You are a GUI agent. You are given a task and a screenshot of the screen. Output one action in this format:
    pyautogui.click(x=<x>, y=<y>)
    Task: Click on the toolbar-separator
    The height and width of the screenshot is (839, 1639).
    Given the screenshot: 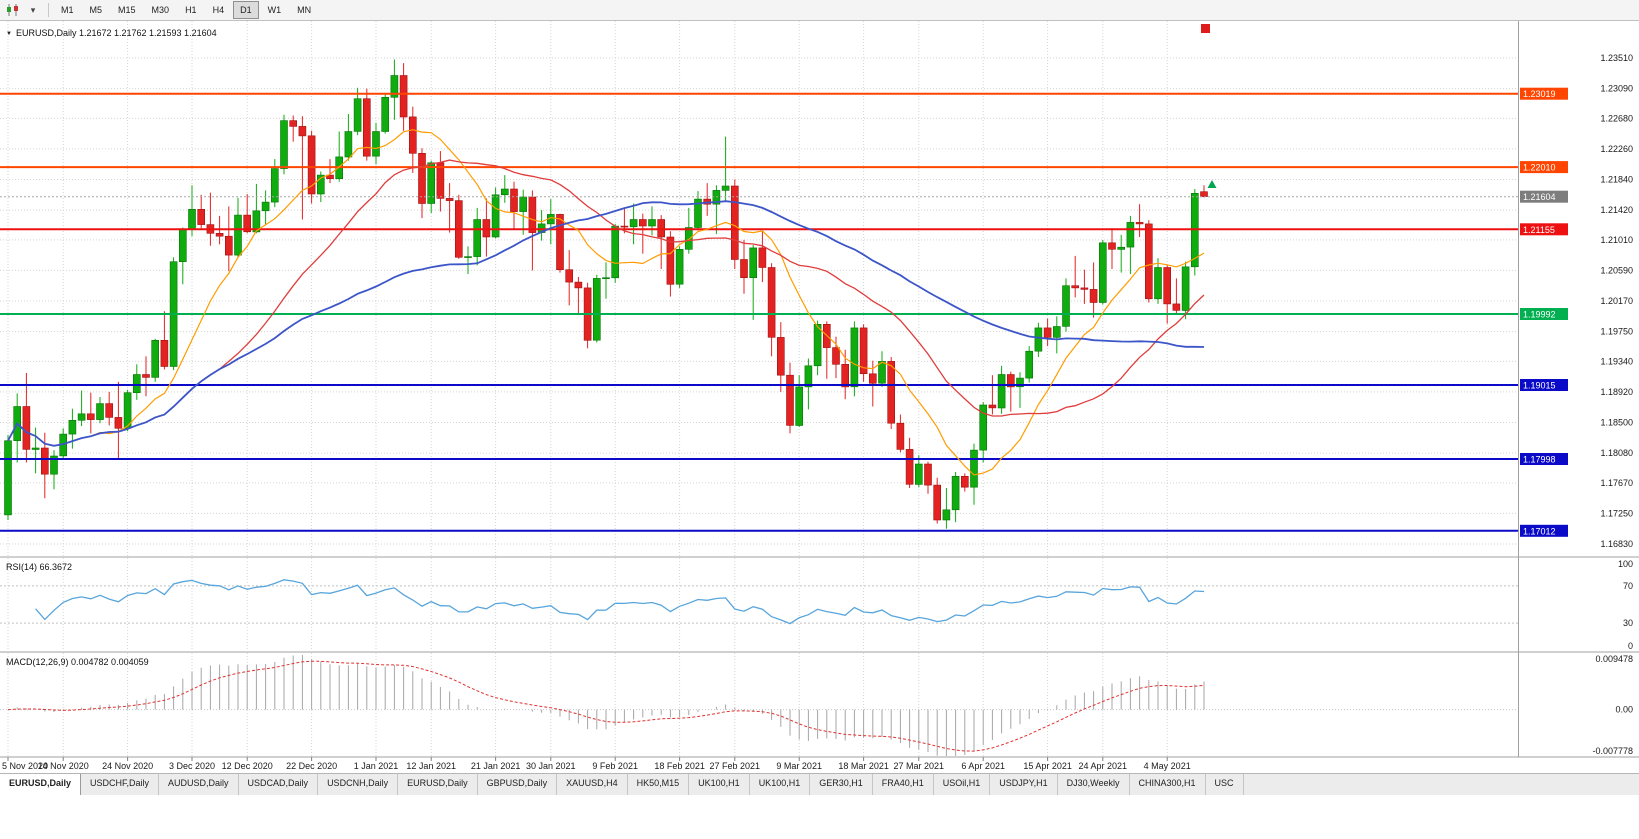 What is the action you would take?
    pyautogui.click(x=48, y=10)
    